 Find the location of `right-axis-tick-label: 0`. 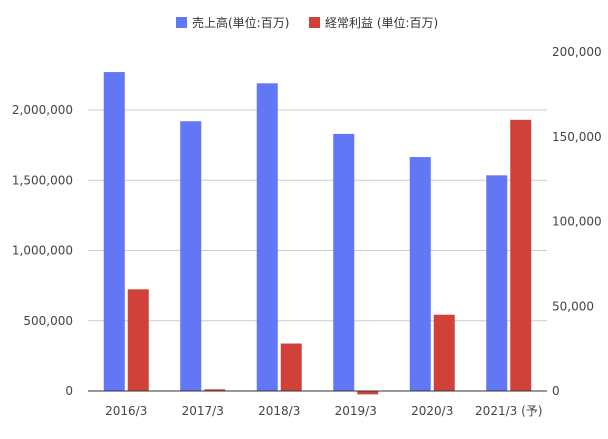

right-axis-tick-label: 0 is located at coordinates (556, 391).